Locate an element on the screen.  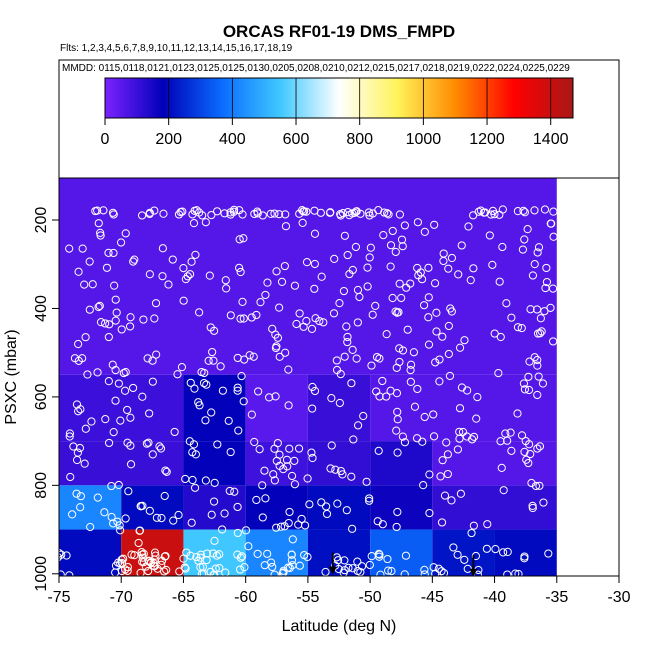
chart-title: ORCAS RF01-19 DMS_FMPD is located at coordinates (339, 31).